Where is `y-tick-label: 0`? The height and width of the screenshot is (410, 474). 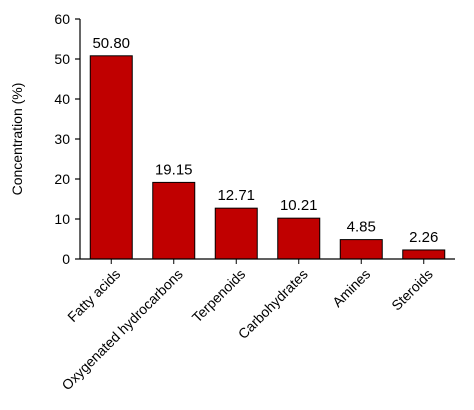
y-tick-label: 0 is located at coordinates (66, 259).